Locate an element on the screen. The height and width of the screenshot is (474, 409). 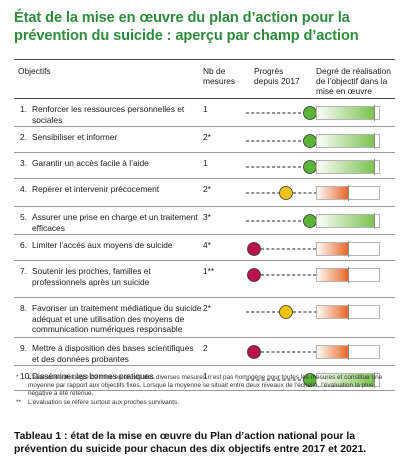
objective-number: 4. is located at coordinates (23, 189).